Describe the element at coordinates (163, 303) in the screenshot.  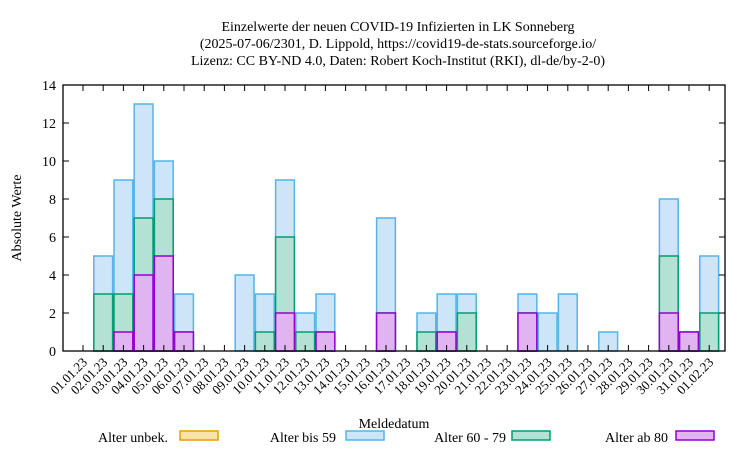
I see `bar-alter-ab-80-05.01.23` at that location.